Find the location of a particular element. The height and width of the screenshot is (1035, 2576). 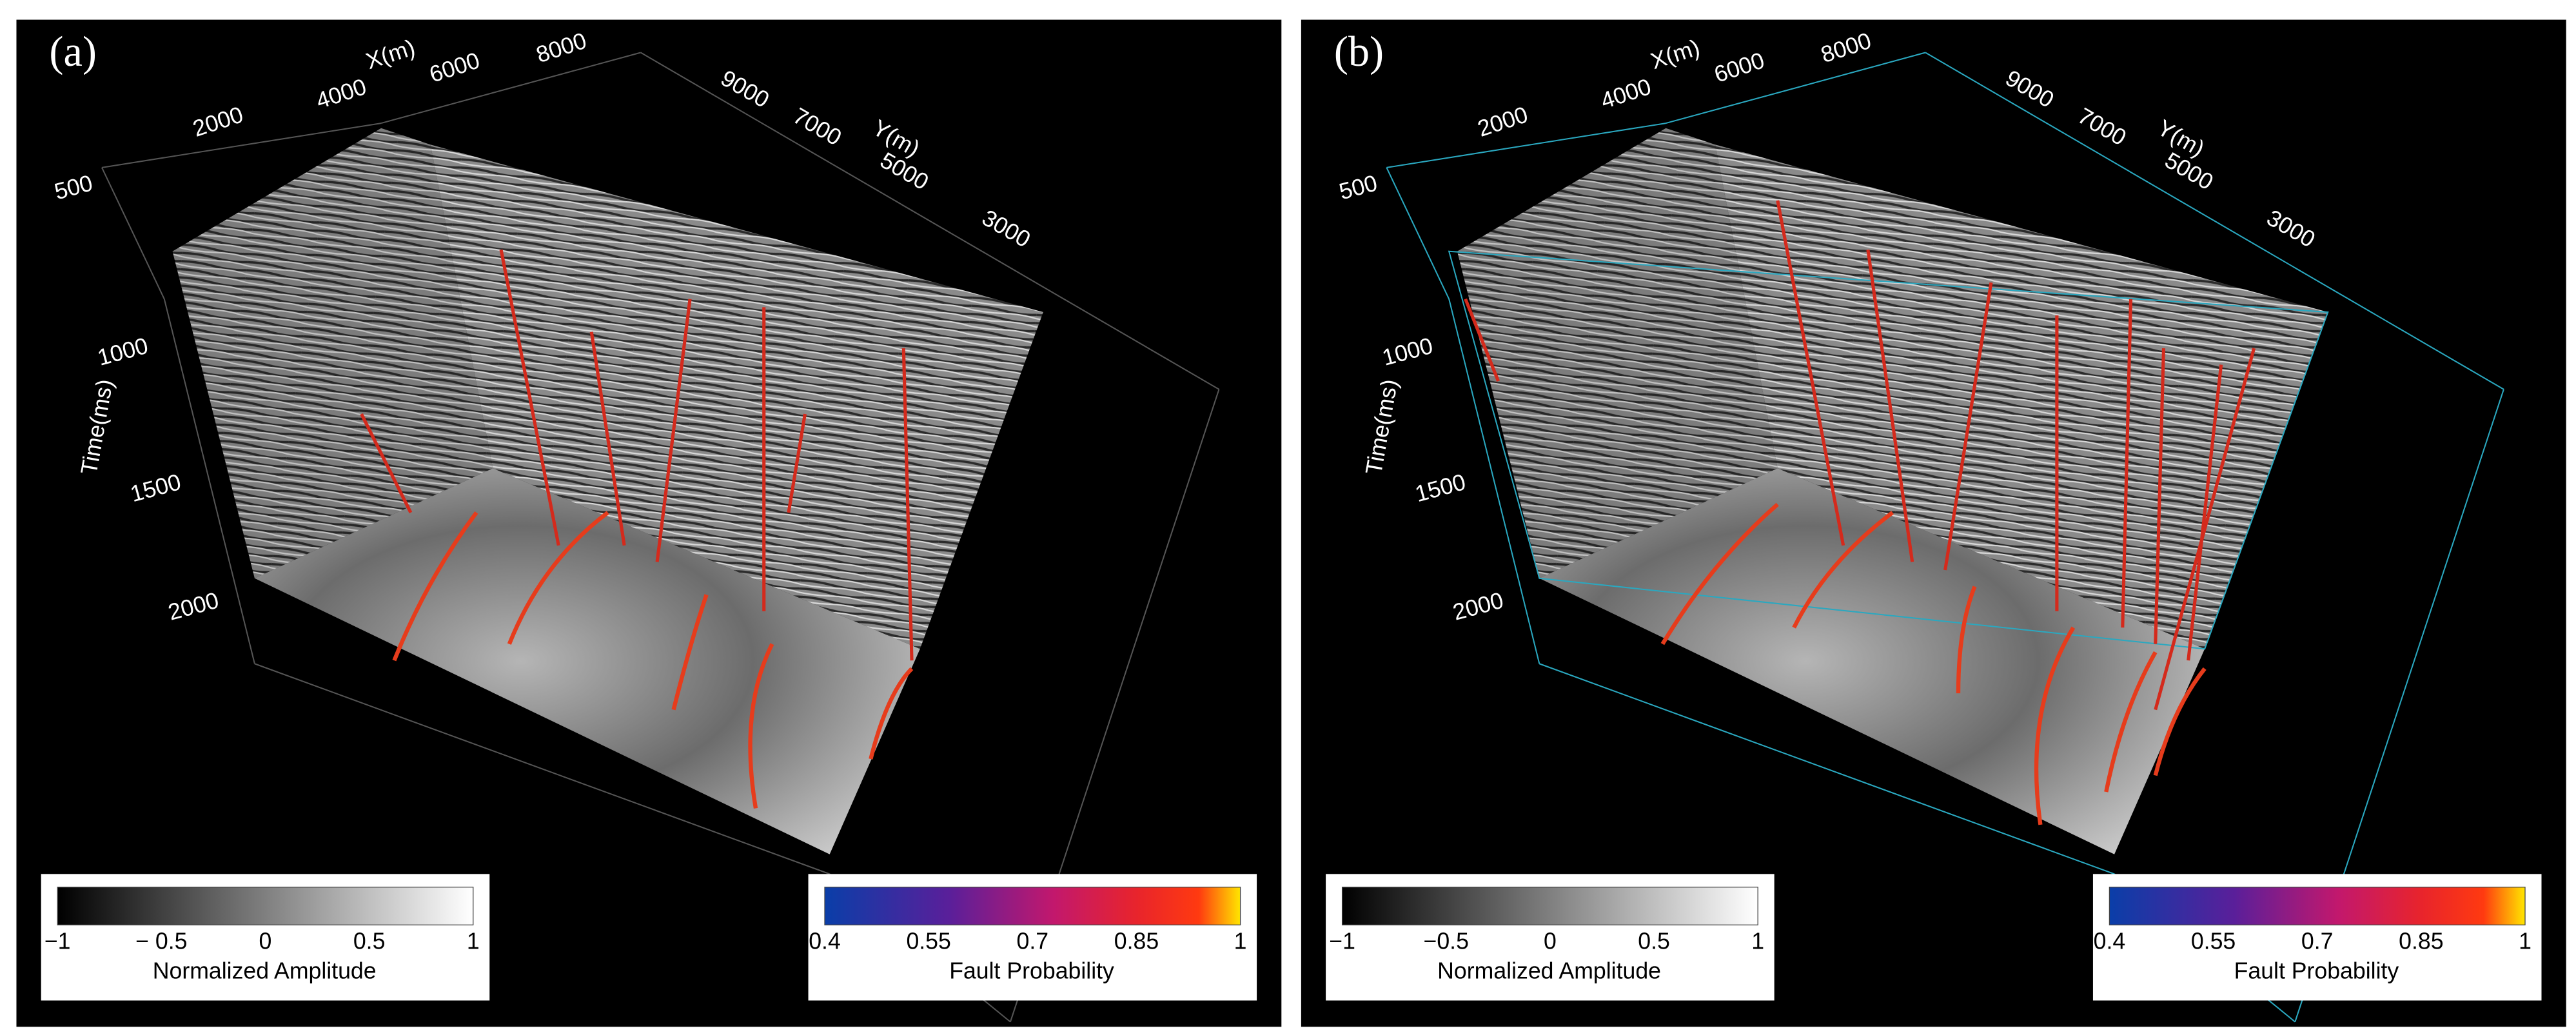

colorbar: −1 − 0.5 0 0.5 1 Normalized Amplitude is located at coordinates (265, 937).